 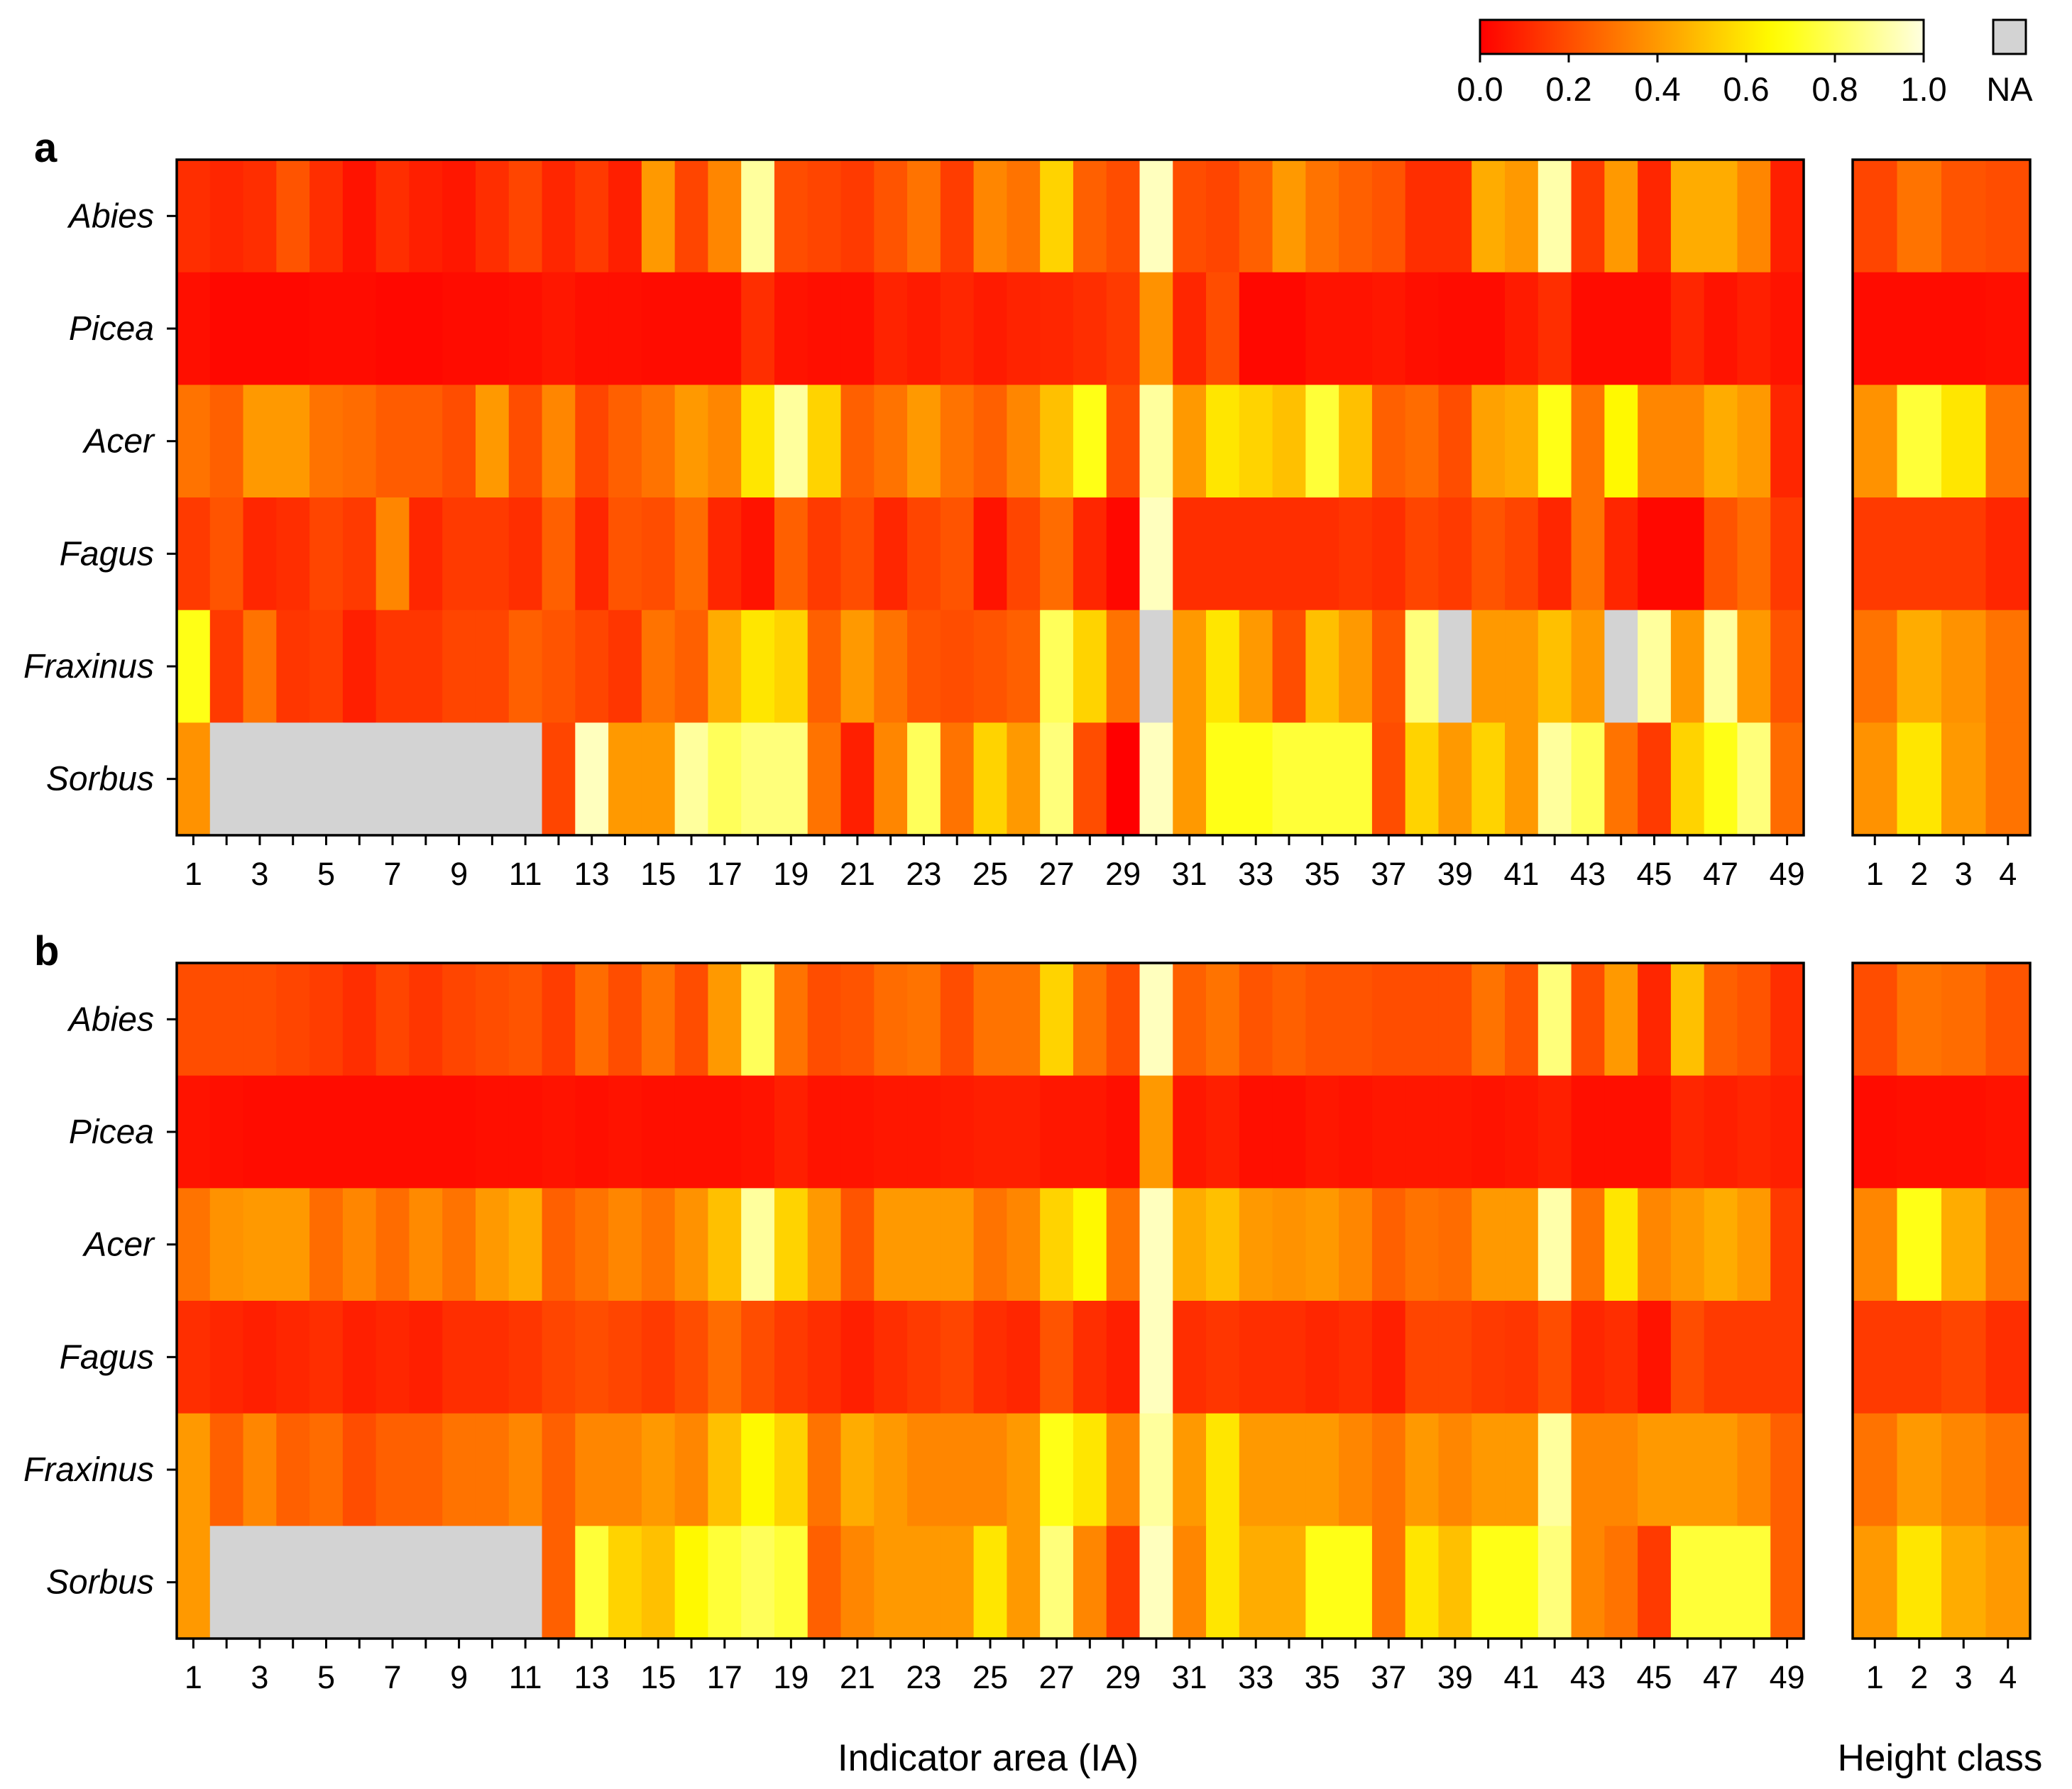 I want to click on row-label-fagus: Fagus, so click(x=107, y=554).